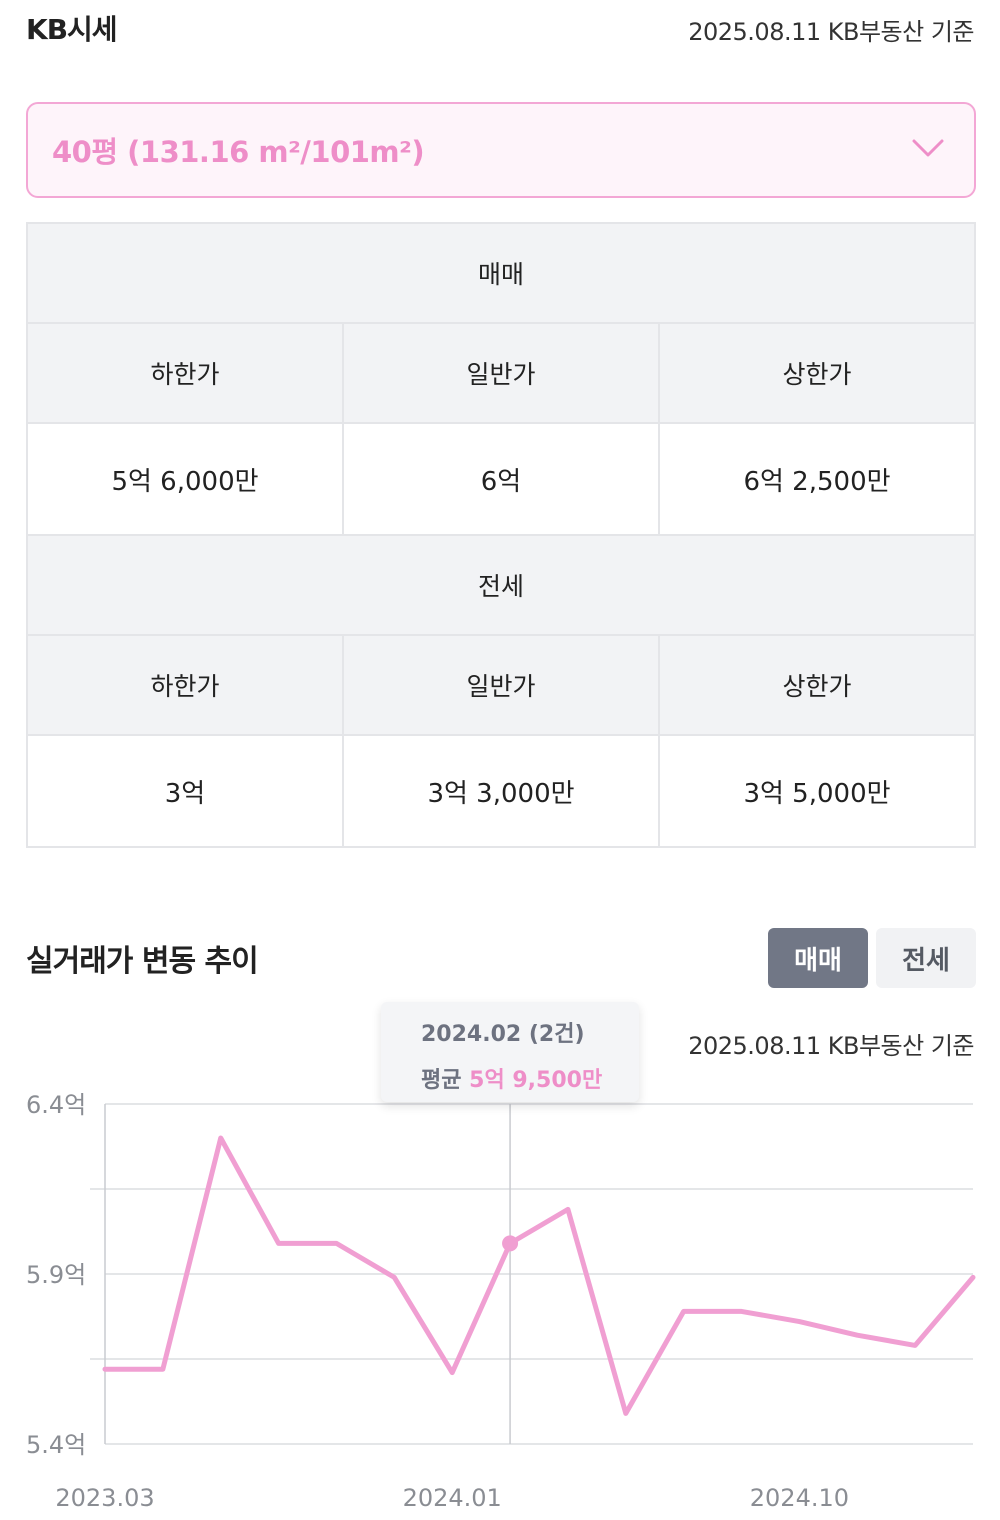 This screenshot has width=1000, height=1520. Describe the element at coordinates (501, 150) in the screenshot. I see `size-select-dropdown: 40평 (131.16 m²/101m²)` at that location.